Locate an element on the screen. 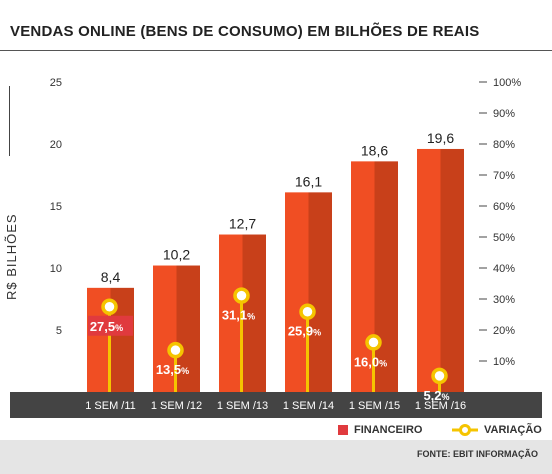 The width and height of the screenshot is (552, 474). legend-financeiro-swatch is located at coordinates (343, 430).